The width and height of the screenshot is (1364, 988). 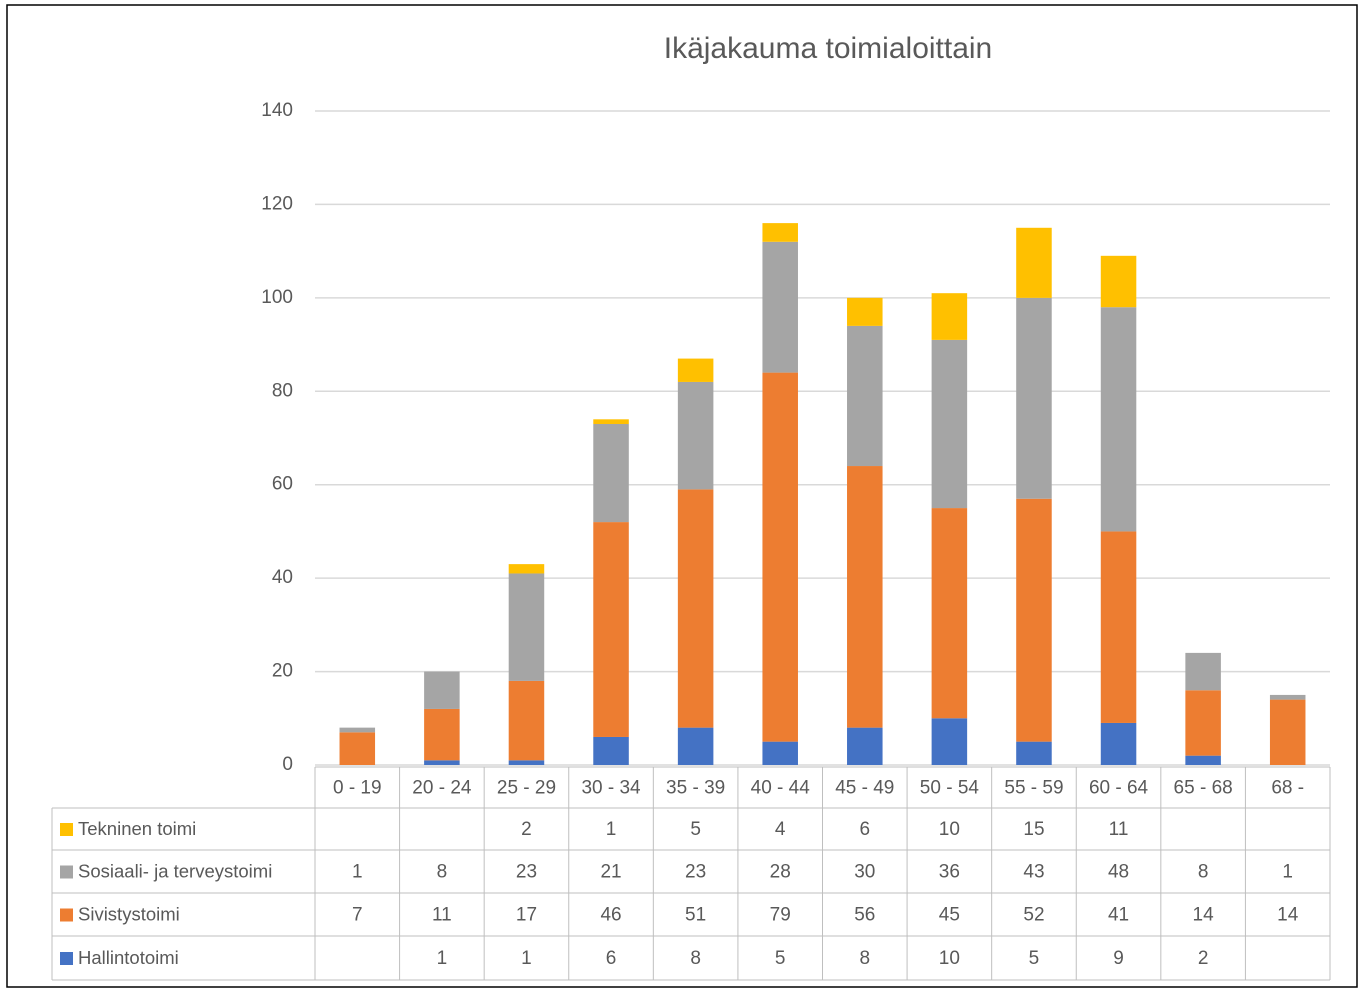 I want to click on x-tick-label: 35 - 39, so click(x=695, y=788).